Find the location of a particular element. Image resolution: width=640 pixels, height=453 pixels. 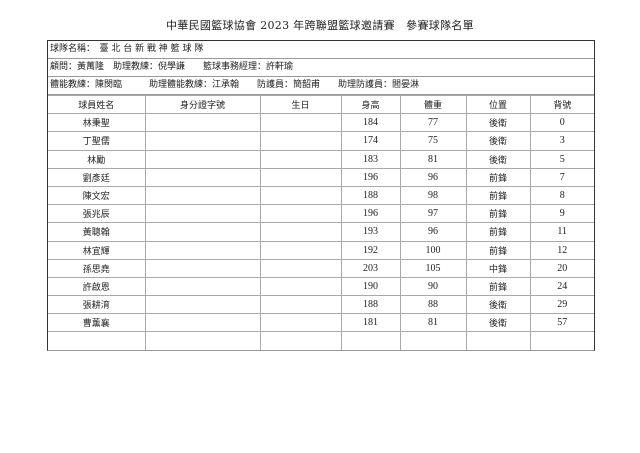

table-row: 林宜輝 192 100 前鋒 12 is located at coordinates (321, 250).